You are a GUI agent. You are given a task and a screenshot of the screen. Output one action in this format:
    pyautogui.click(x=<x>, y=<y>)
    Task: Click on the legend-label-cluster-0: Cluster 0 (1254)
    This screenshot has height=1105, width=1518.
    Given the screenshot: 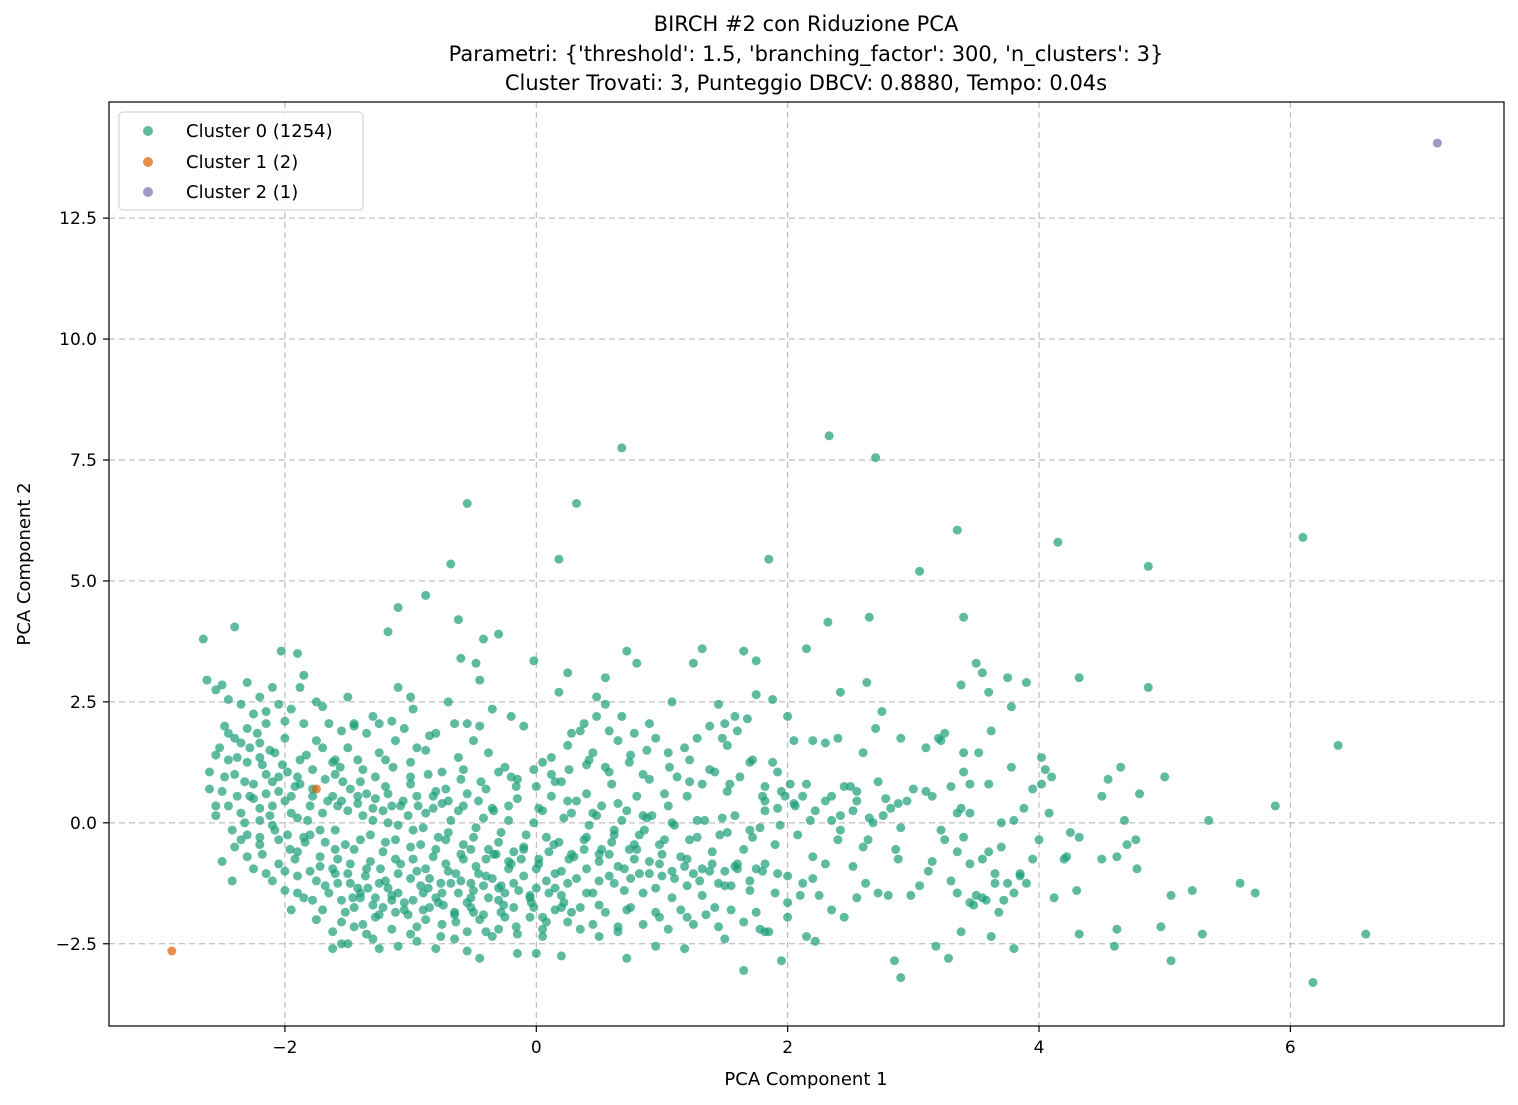 What is the action you would take?
    pyautogui.click(x=259, y=131)
    